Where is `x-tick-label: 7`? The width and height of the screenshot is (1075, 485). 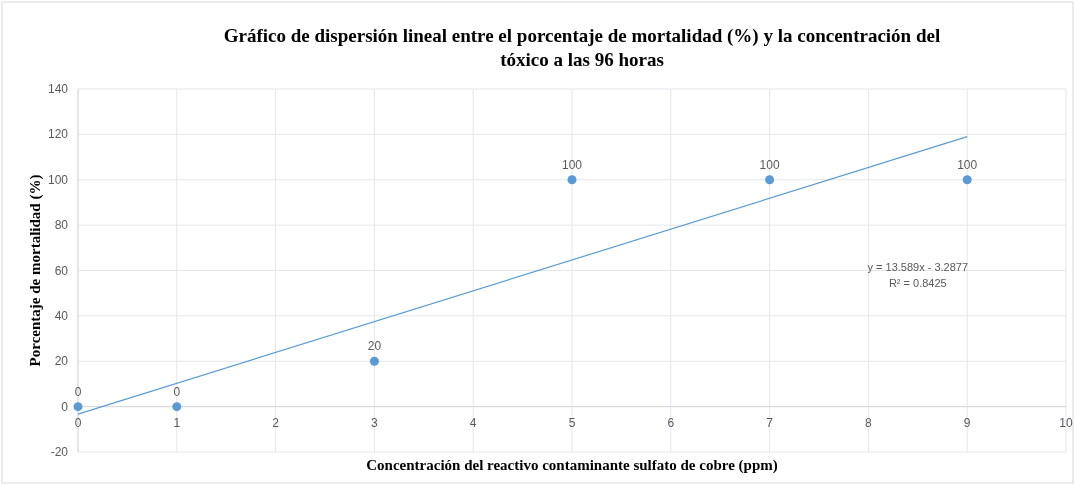
x-tick-label: 7 is located at coordinates (770, 422).